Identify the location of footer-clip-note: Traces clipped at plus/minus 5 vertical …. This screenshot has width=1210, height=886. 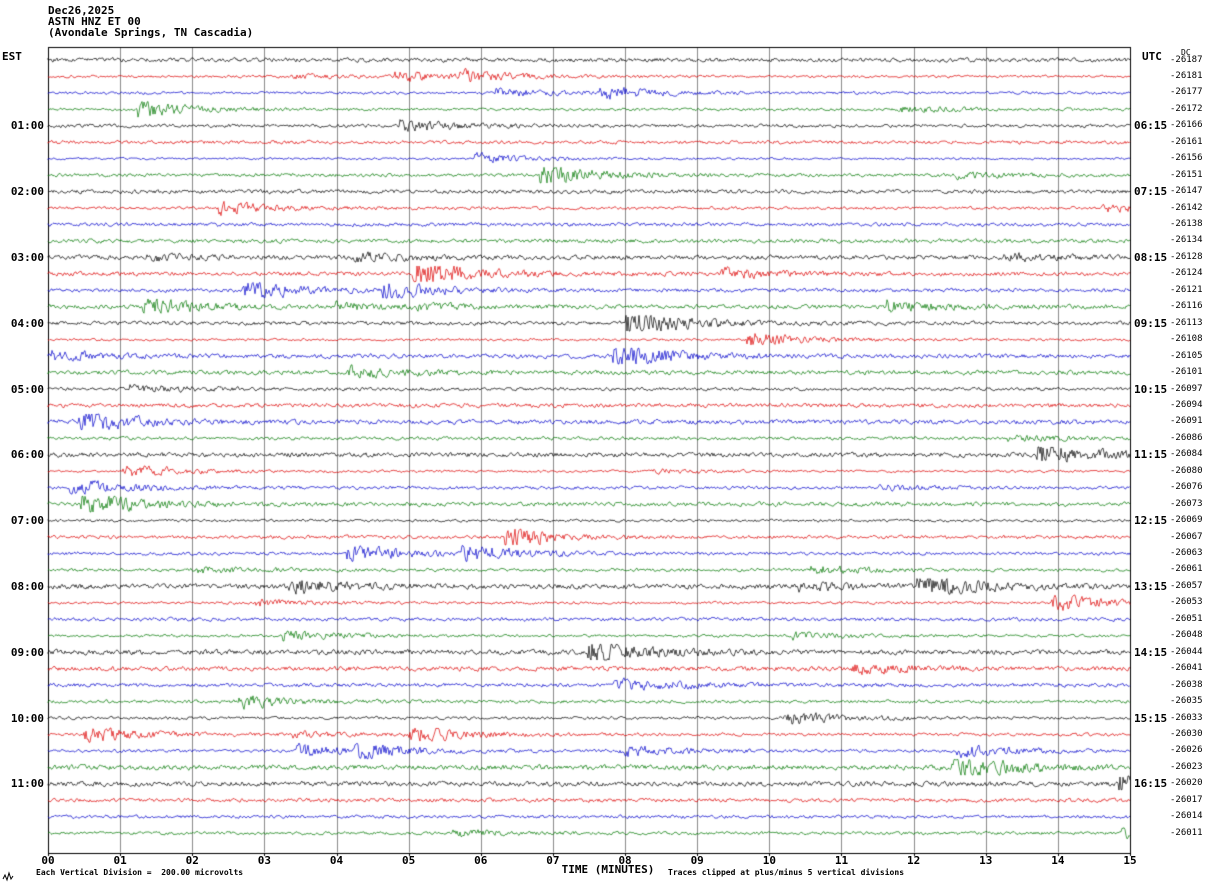
(786, 872).